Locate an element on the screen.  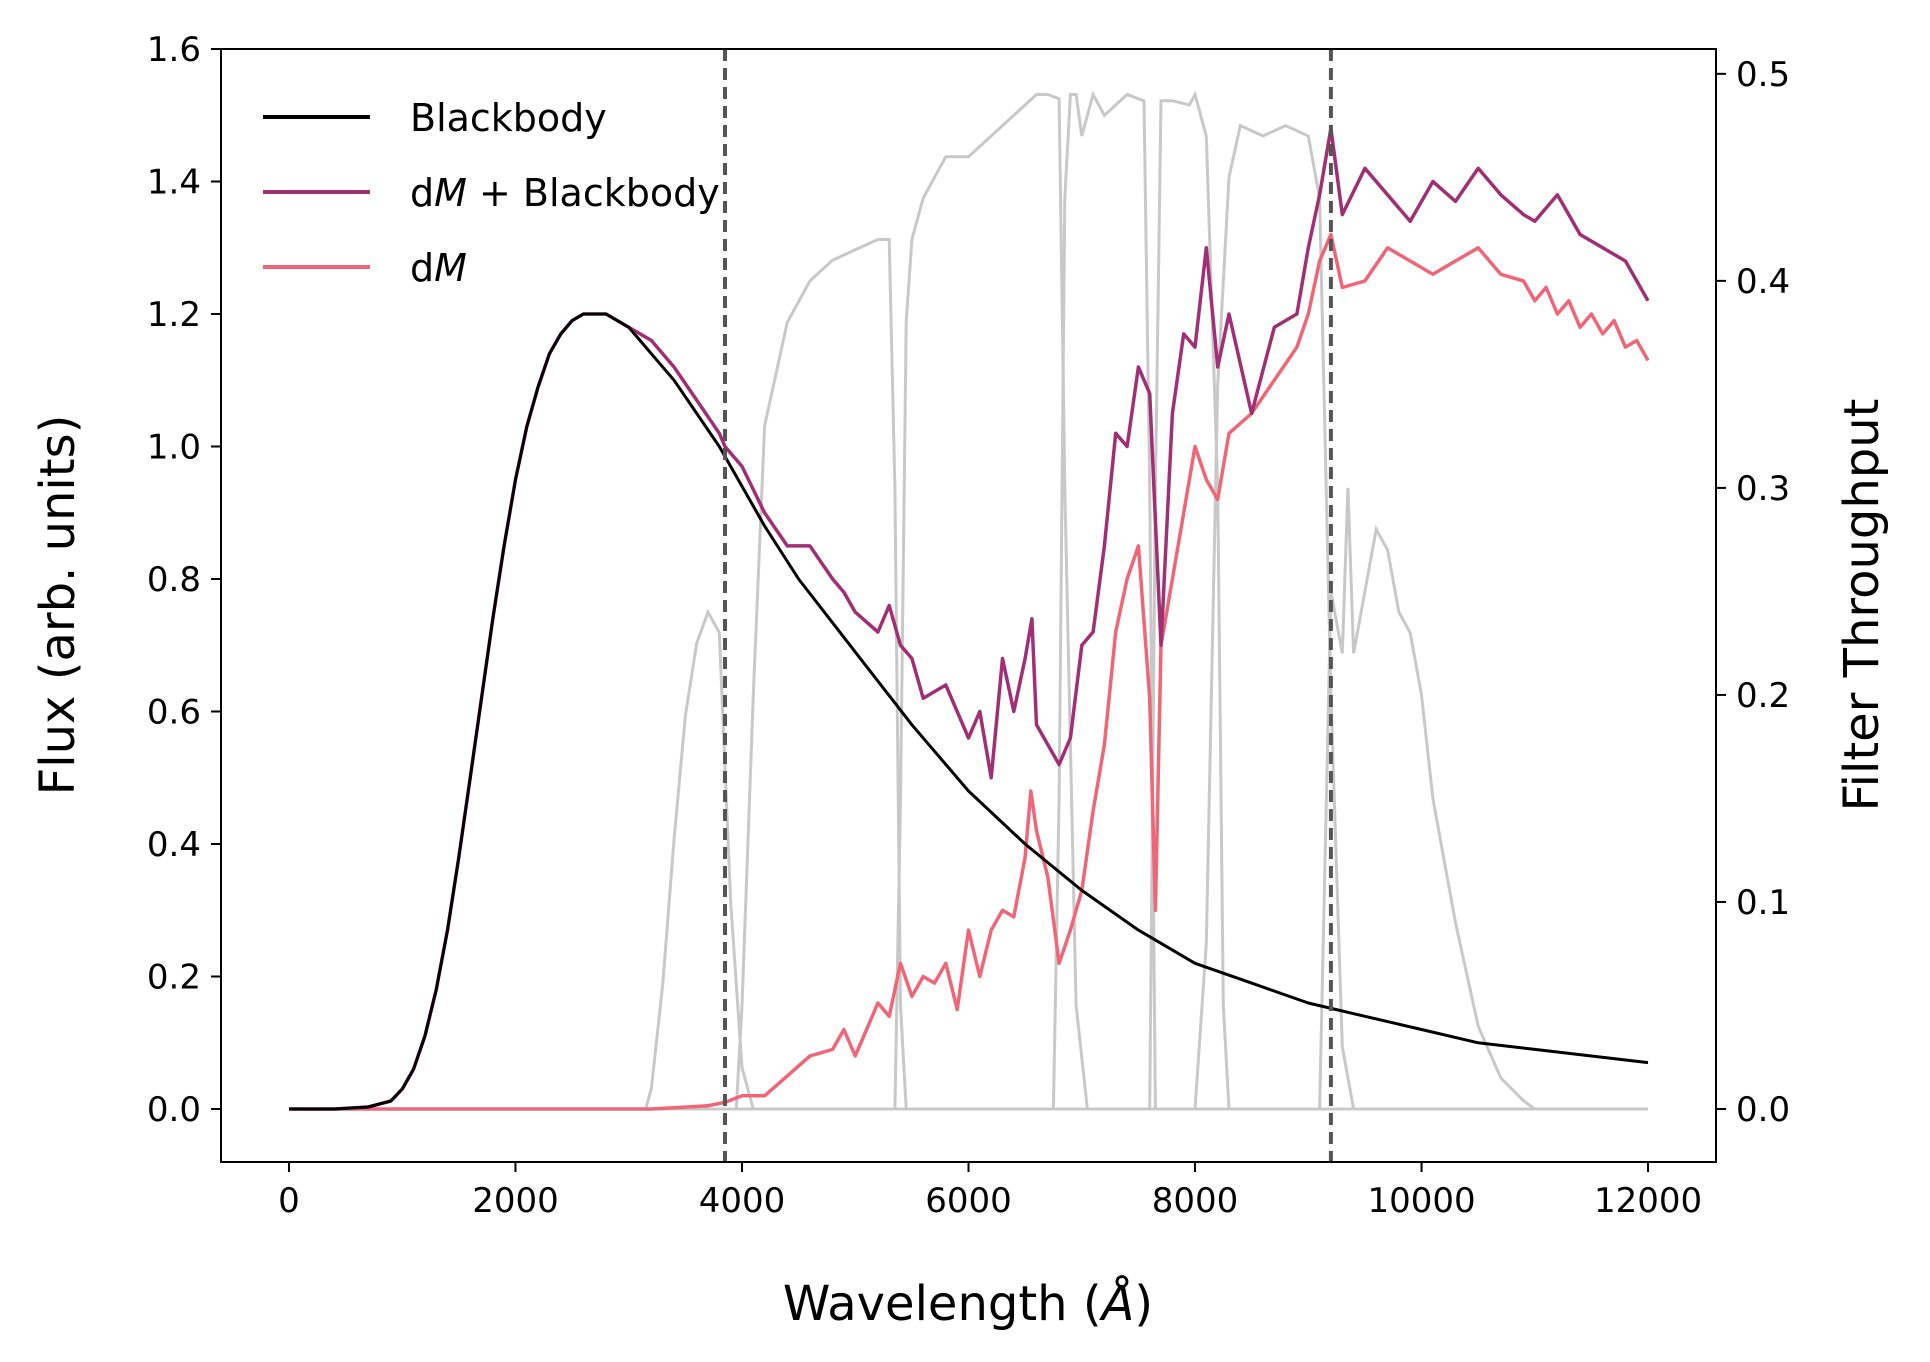
y-right-tick-label: 0.5 is located at coordinates (1763, 75).